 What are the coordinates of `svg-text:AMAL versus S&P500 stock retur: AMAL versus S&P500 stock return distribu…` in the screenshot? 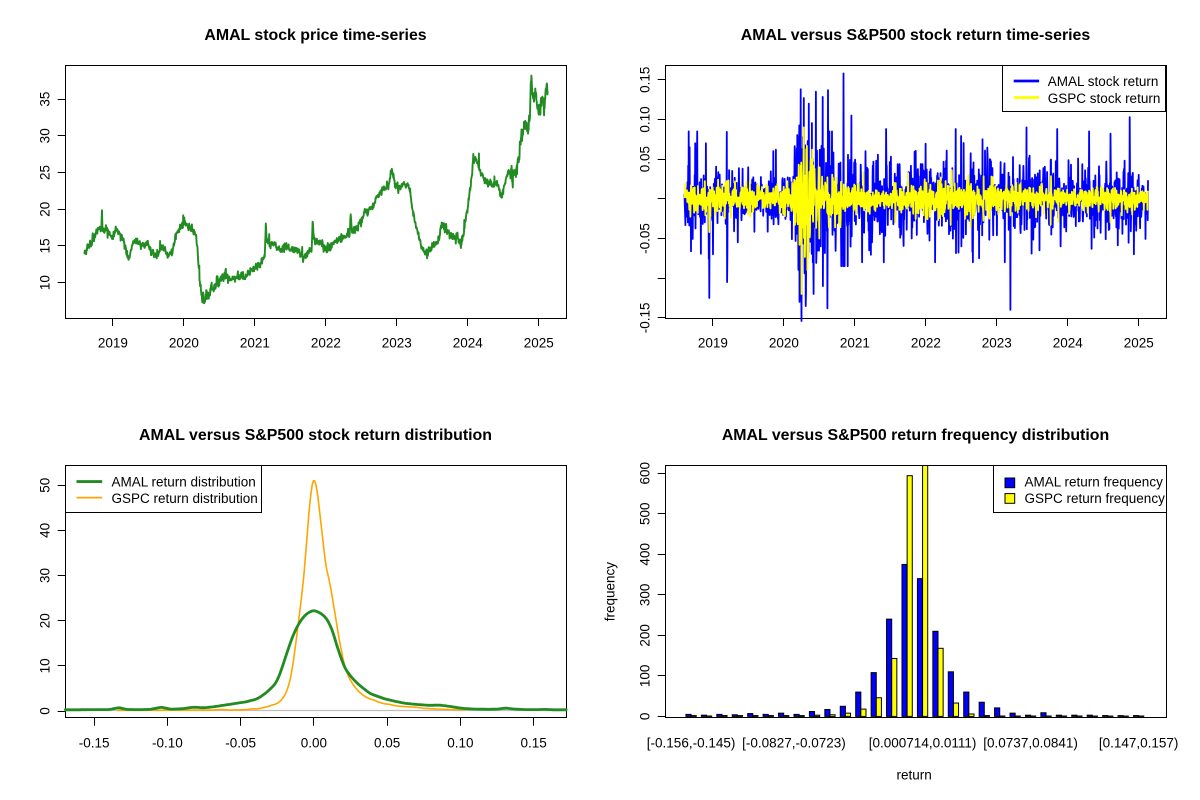 It's located at (315, 435).